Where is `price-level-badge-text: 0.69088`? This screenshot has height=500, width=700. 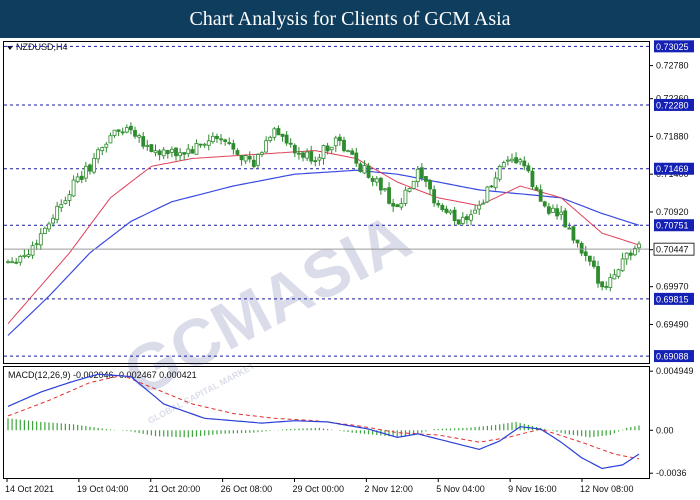
price-level-badge-text: 0.69088 is located at coordinates (672, 357).